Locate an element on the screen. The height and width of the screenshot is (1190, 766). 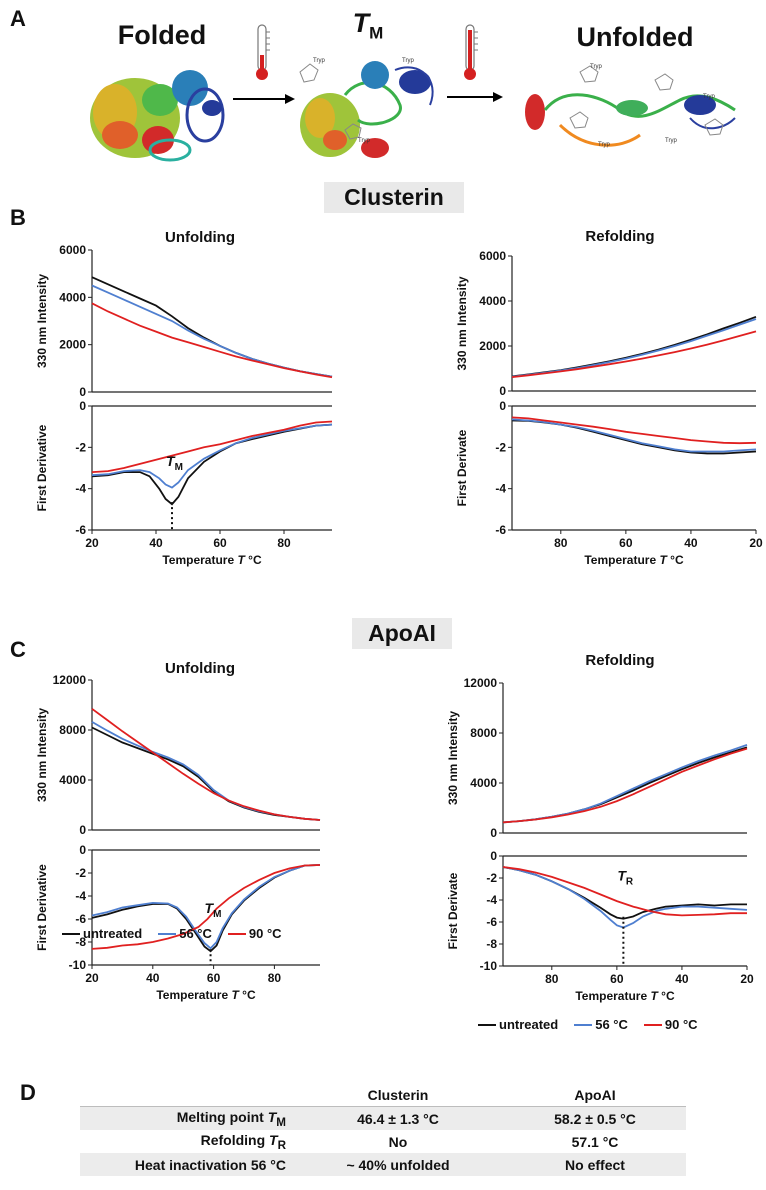
apoai-unfolding-derivative-ytick-label-3: -6 is located at coordinates (80, 919).